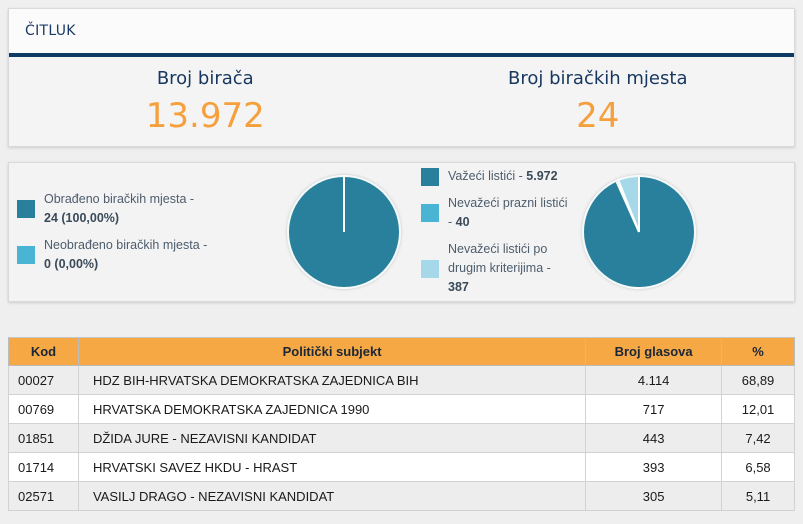  What do you see at coordinates (654, 380) in the screenshot?
I see `cell-glasova: 4.114` at bounding box center [654, 380].